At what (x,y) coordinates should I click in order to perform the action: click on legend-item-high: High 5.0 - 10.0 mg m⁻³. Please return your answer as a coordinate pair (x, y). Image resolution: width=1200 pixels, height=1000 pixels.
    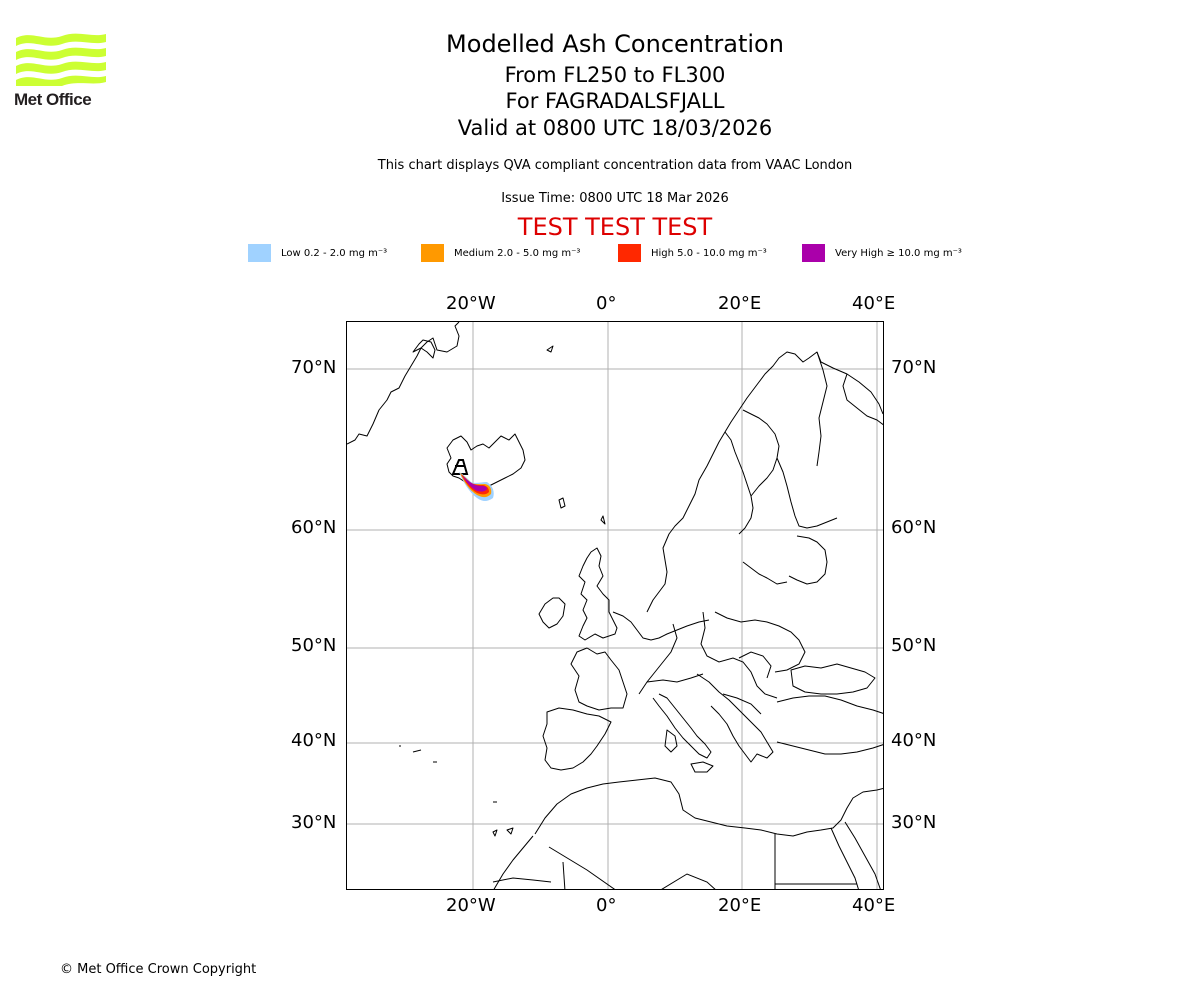
    Looking at the image, I should click on (692, 253).